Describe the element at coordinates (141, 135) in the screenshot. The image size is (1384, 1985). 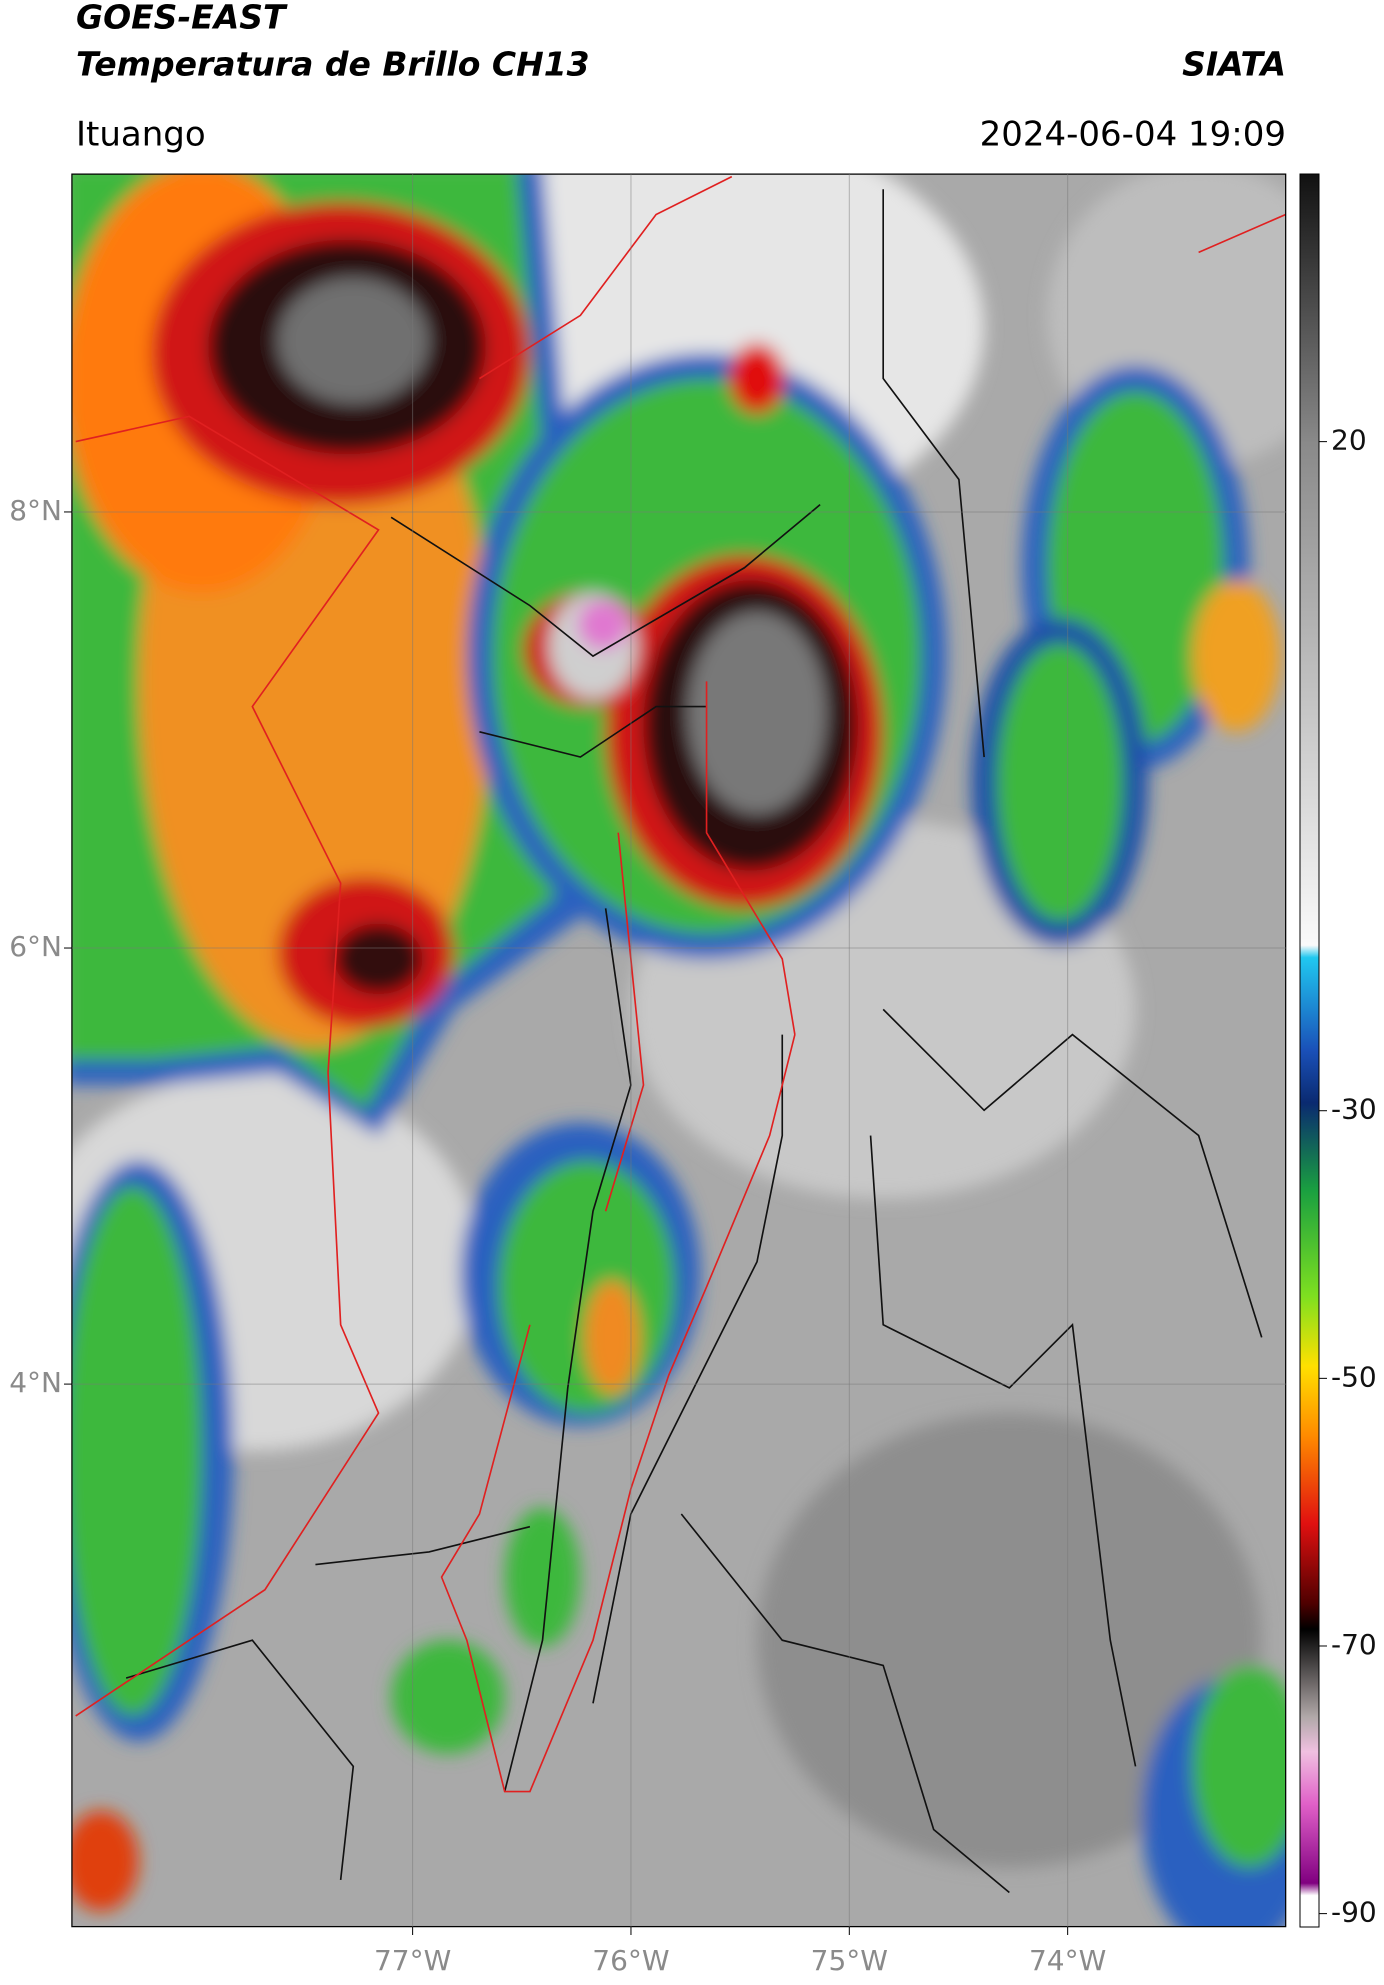
I see `location: Ituango` at that location.